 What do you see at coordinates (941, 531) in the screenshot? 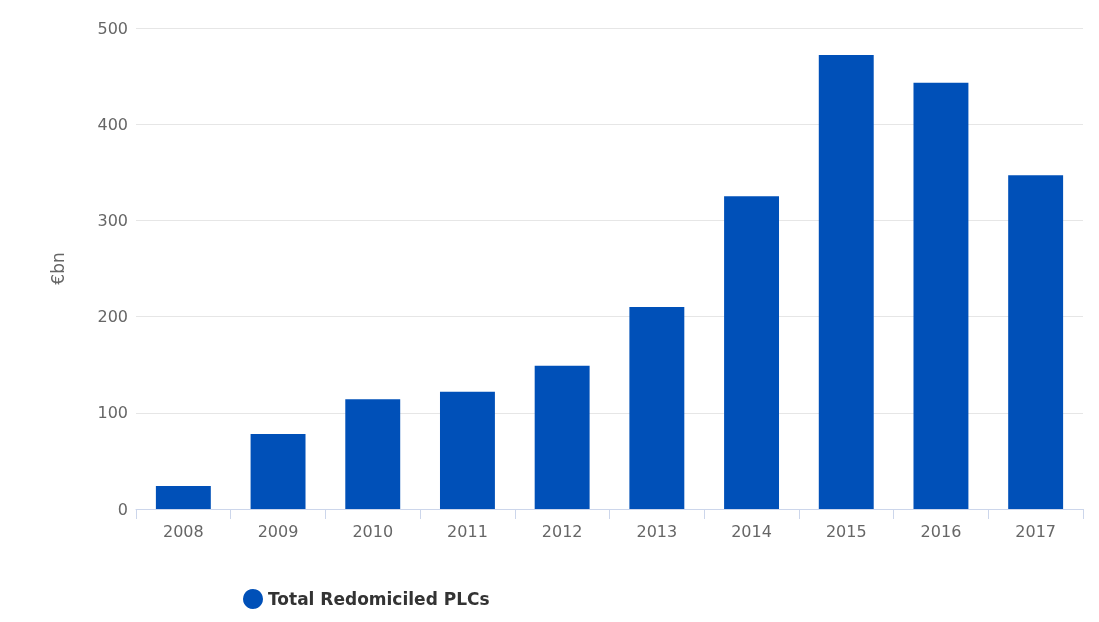
I see `x-tick-label: 2016` at bounding box center [941, 531].